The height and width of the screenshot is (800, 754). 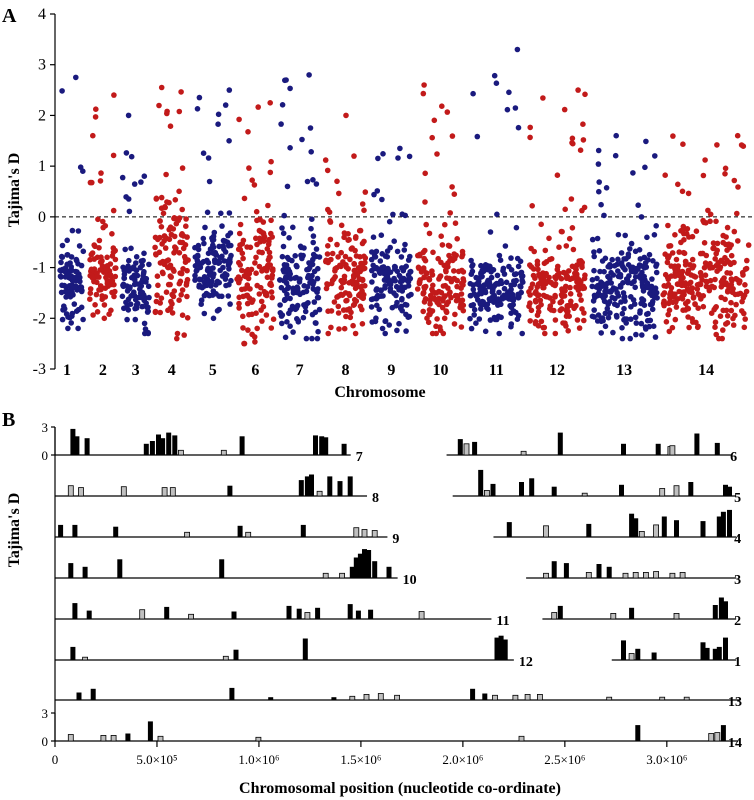 What do you see at coordinates (379, 392) in the screenshot?
I see `panel-a-x-axis-title: Chromosome` at bounding box center [379, 392].